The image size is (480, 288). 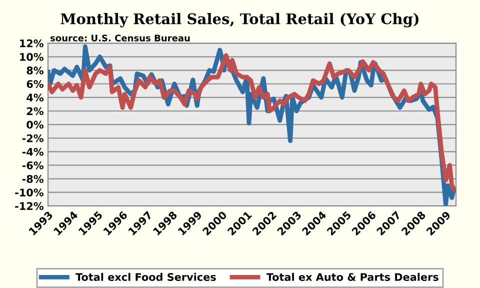 I want to click on y-tick-label: 2%, so click(x=35, y=111).